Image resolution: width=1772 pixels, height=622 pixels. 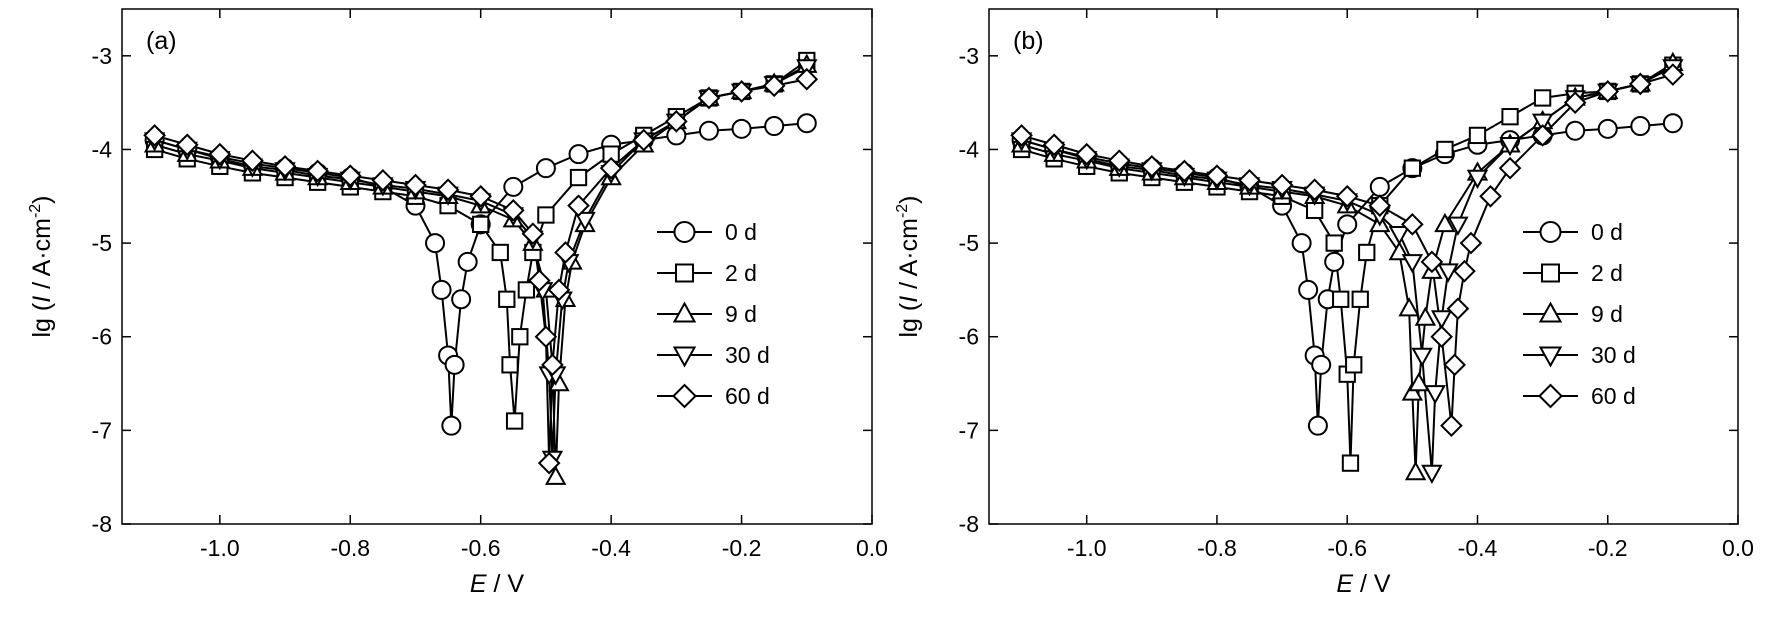 What do you see at coordinates (909, 199) in the screenshot?
I see `y-axis-label-part: )` at bounding box center [909, 199].